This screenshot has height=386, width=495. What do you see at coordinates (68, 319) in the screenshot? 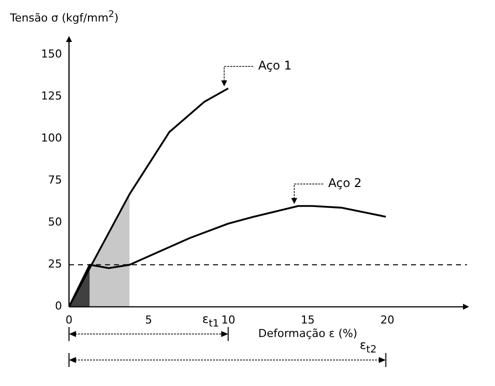
I see `x-tick-label: 0` at bounding box center [68, 319].